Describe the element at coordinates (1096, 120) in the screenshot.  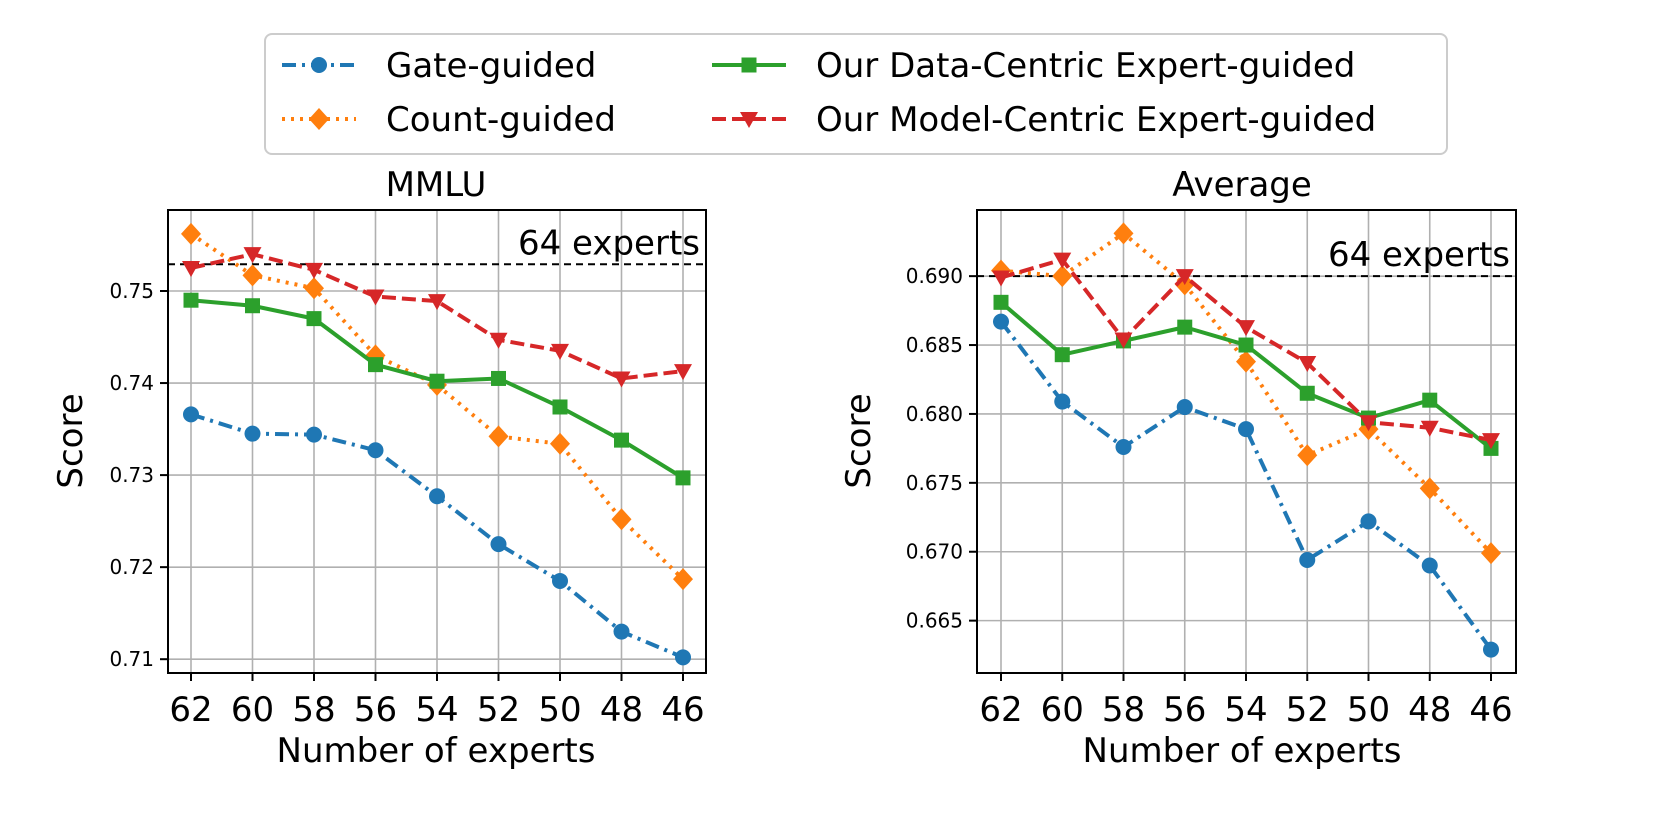
I see `legend-label: Our Model-Centric Expert-guided` at that location.